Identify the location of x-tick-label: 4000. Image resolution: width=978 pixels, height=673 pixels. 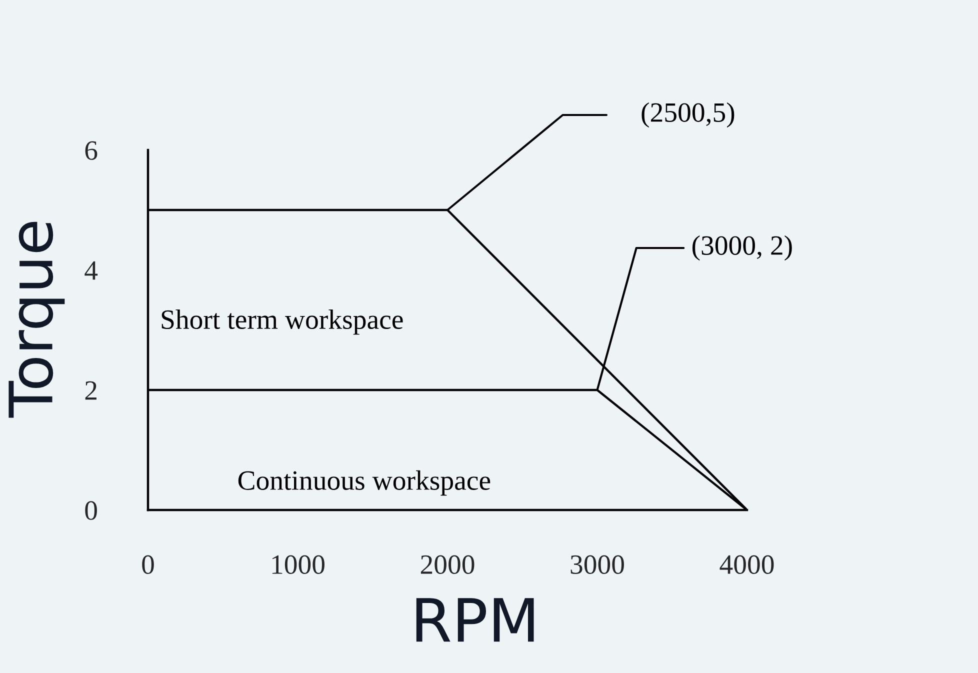
(747, 564).